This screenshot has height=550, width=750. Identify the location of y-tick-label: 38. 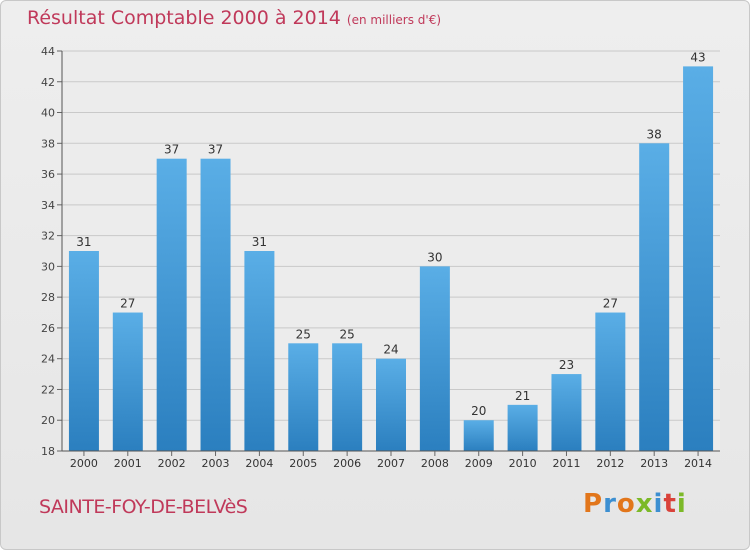
(48, 143).